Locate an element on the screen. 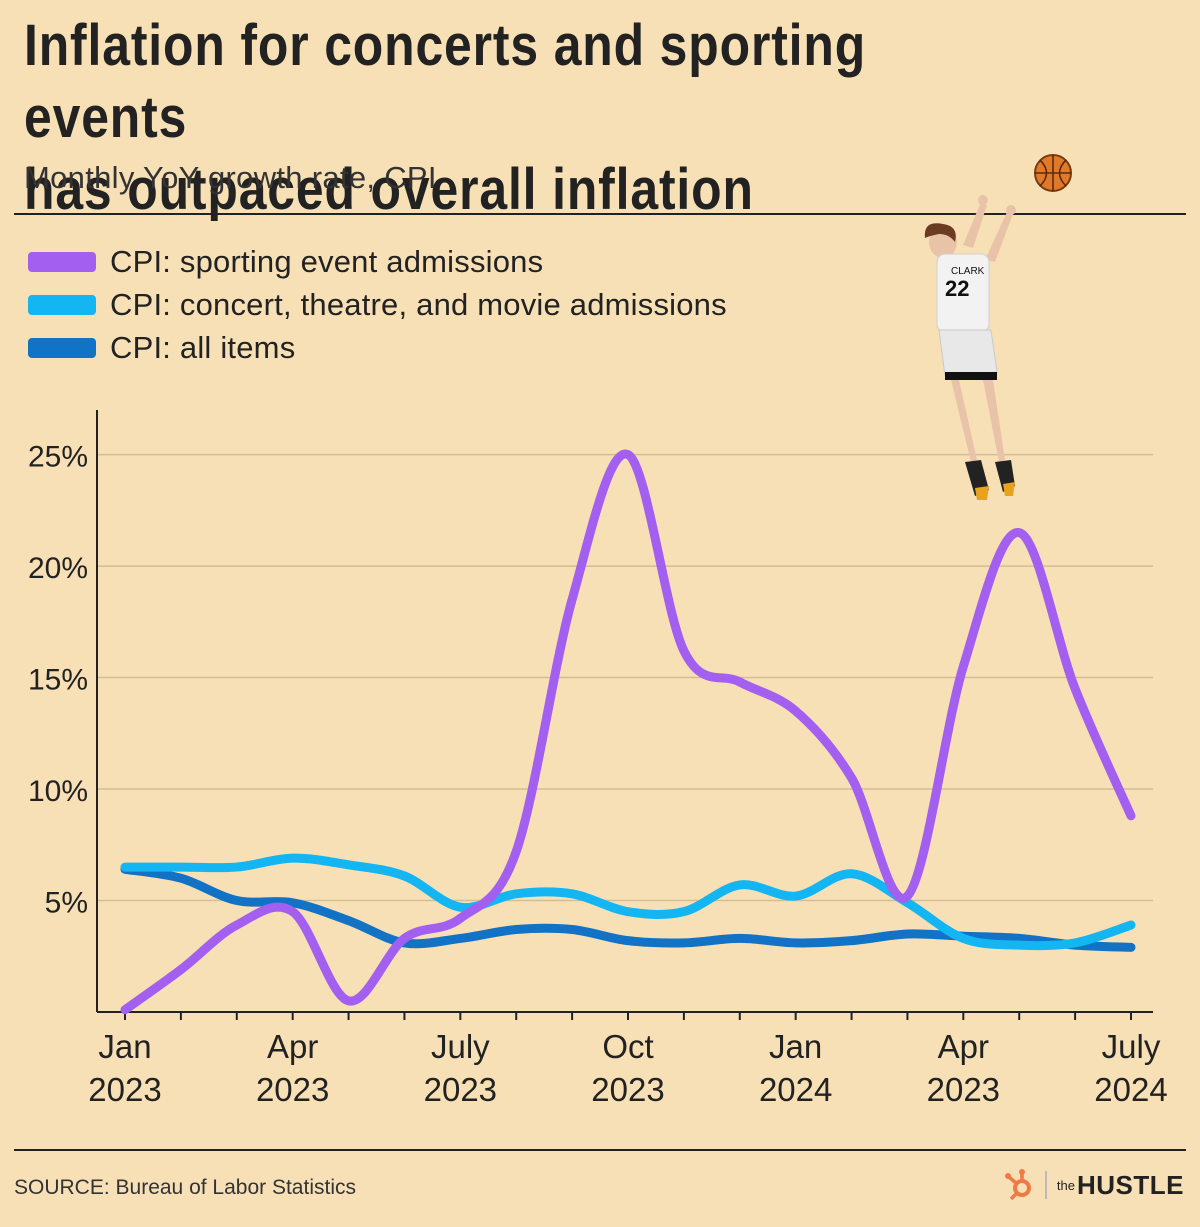 The height and width of the screenshot is (1227, 1200). y-tick-label: 20% is located at coordinates (58, 568).